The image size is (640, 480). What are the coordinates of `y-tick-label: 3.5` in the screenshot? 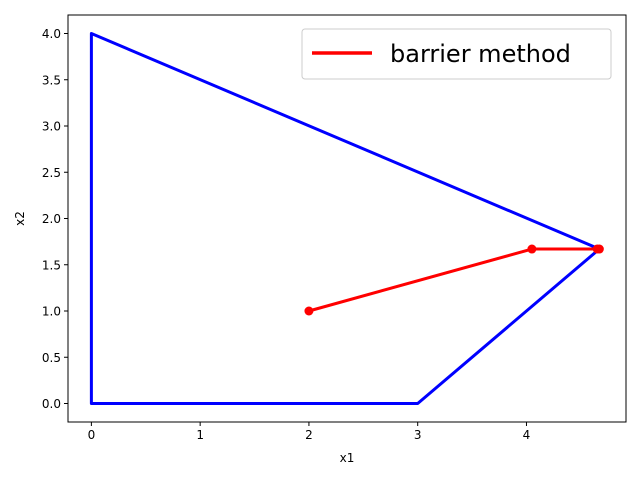 It's located at (51, 80).